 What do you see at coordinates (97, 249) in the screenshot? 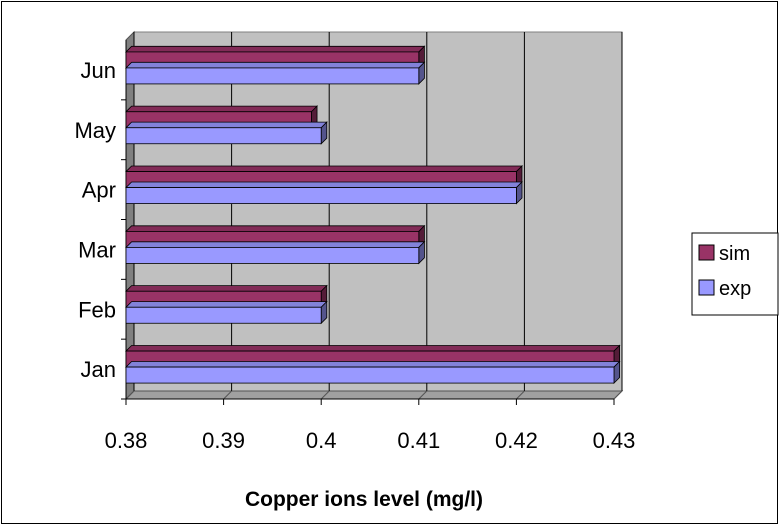
I see `y-tick-label: Mar` at bounding box center [97, 249].